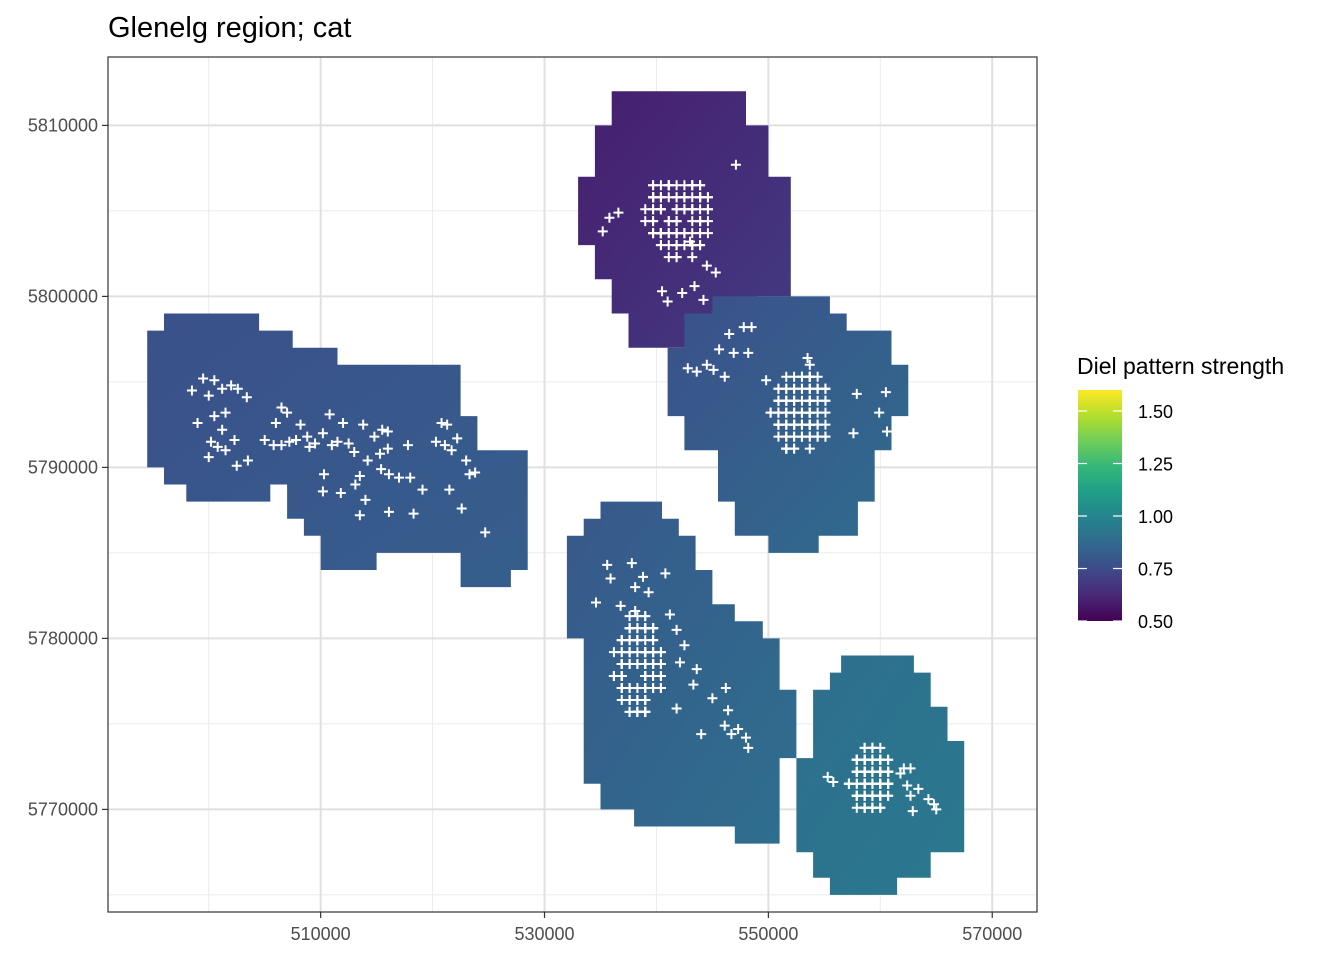 Image resolution: width=1344 pixels, height=960 pixels. I want to click on legend-tick-label: 0.75, so click(1155, 570).